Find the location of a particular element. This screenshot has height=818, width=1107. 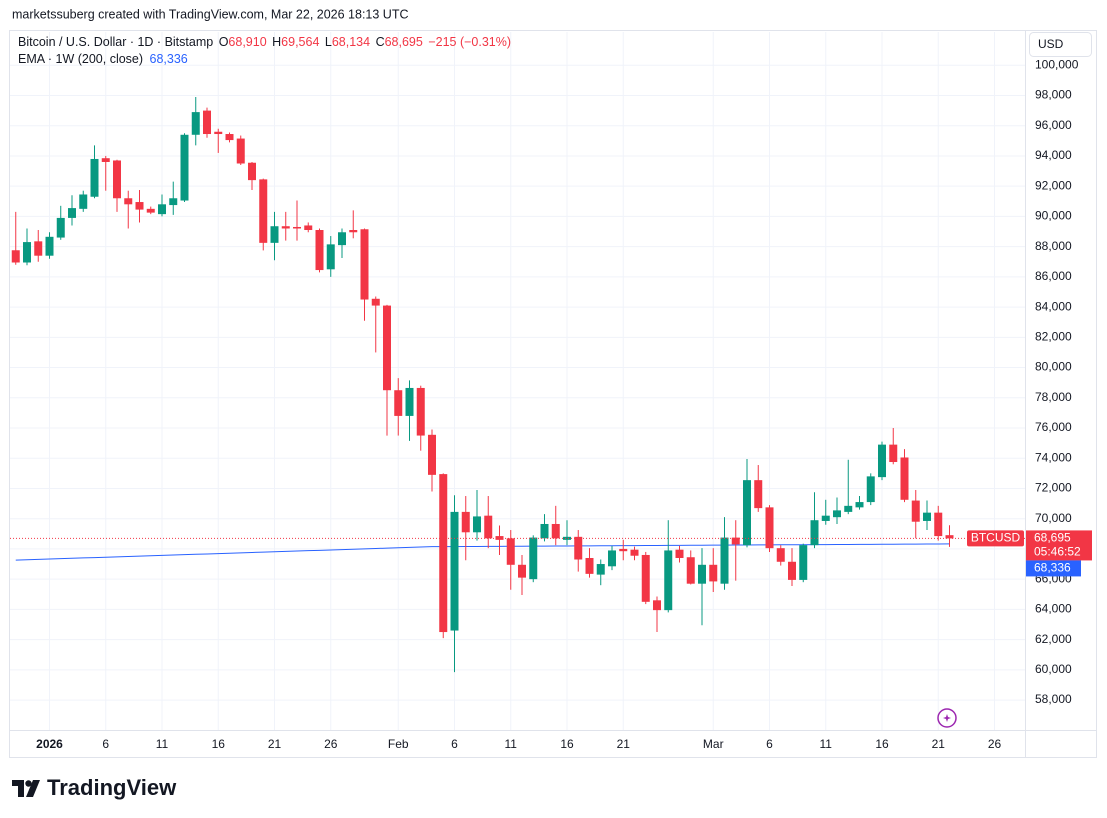

ohlc-key: C is located at coordinates (380, 42).